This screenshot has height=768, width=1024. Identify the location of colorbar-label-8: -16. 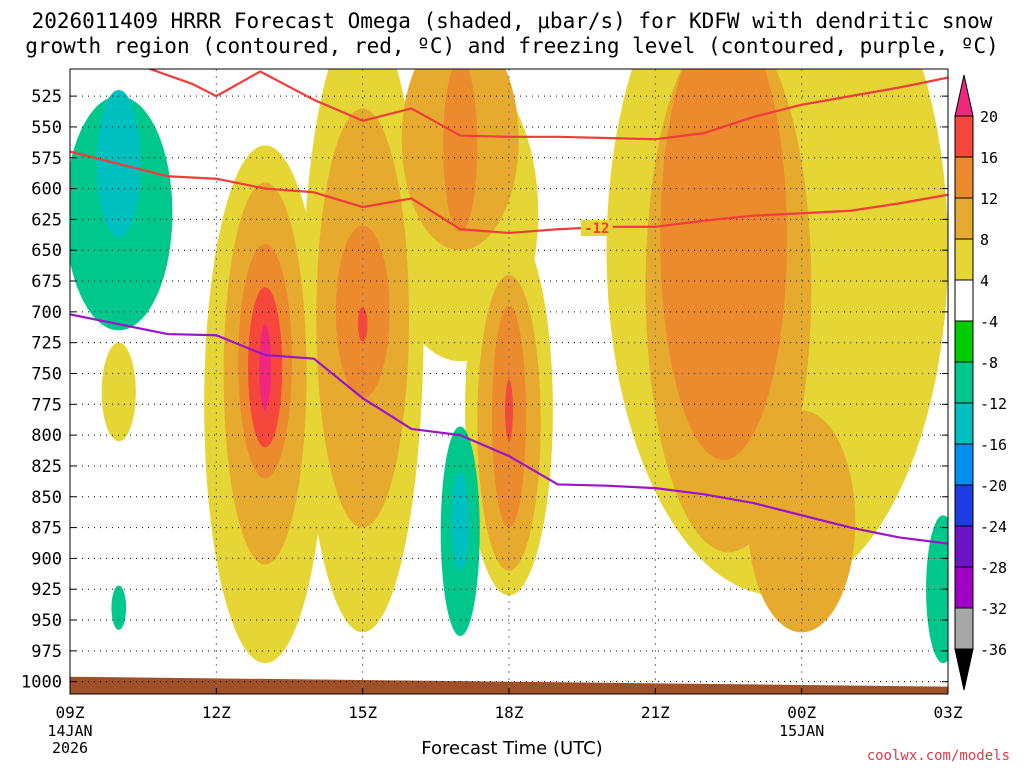
(993, 445).